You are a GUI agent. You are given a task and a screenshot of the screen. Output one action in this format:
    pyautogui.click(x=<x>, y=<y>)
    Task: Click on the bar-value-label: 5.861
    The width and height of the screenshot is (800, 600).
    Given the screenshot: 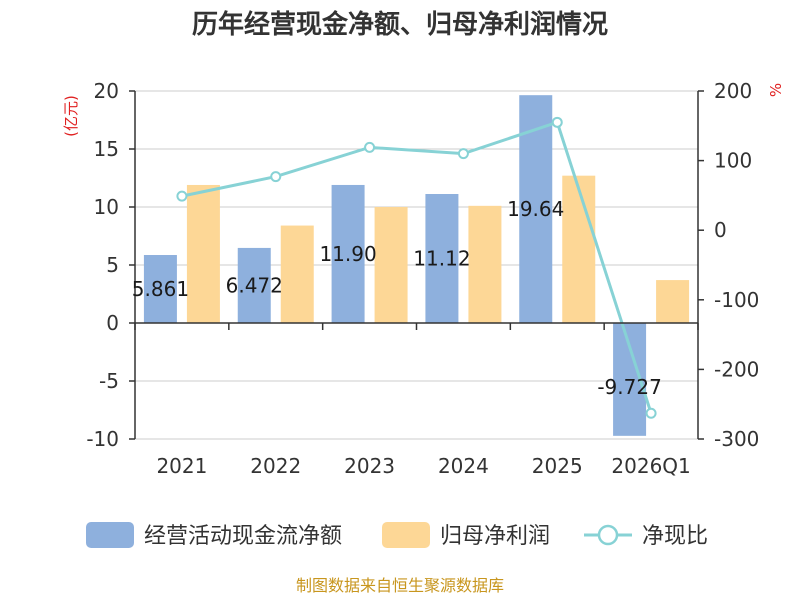 What is the action you would take?
    pyautogui.click(x=160, y=289)
    